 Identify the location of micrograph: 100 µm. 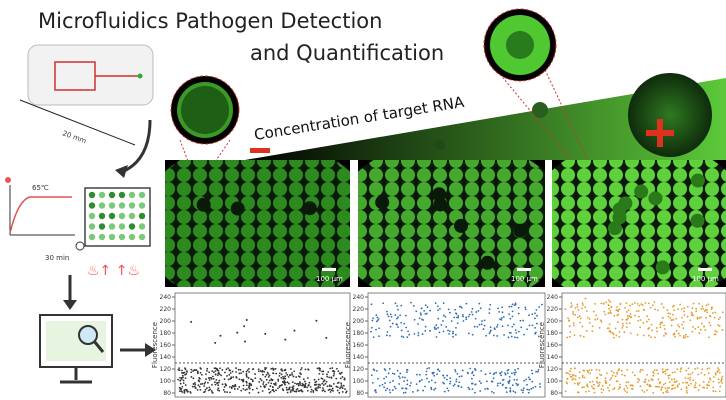
(451, 223).